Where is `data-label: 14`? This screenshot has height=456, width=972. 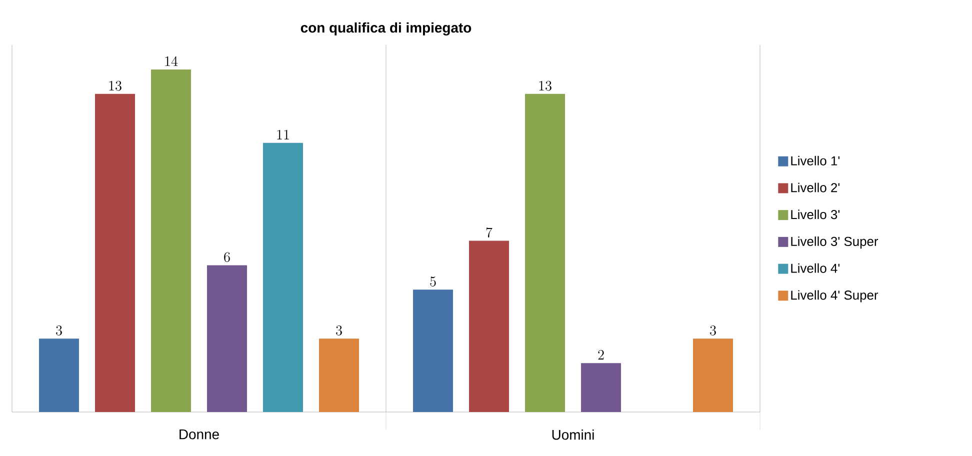
data-label: 14 is located at coordinates (171, 61).